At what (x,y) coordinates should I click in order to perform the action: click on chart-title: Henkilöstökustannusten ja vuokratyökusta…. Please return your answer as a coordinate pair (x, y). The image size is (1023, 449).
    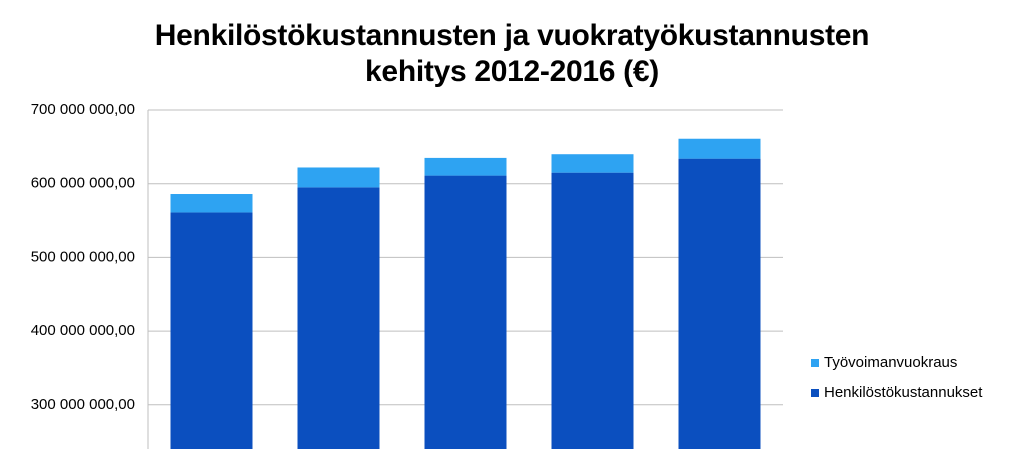
    Looking at the image, I should click on (512, 53).